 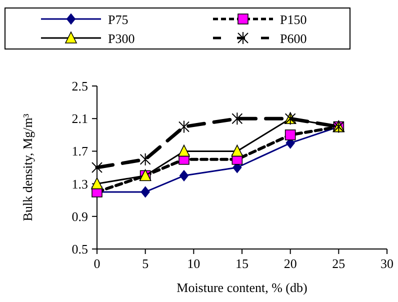 I want to click on y-tick-label: 1.7, so click(x=80, y=151).